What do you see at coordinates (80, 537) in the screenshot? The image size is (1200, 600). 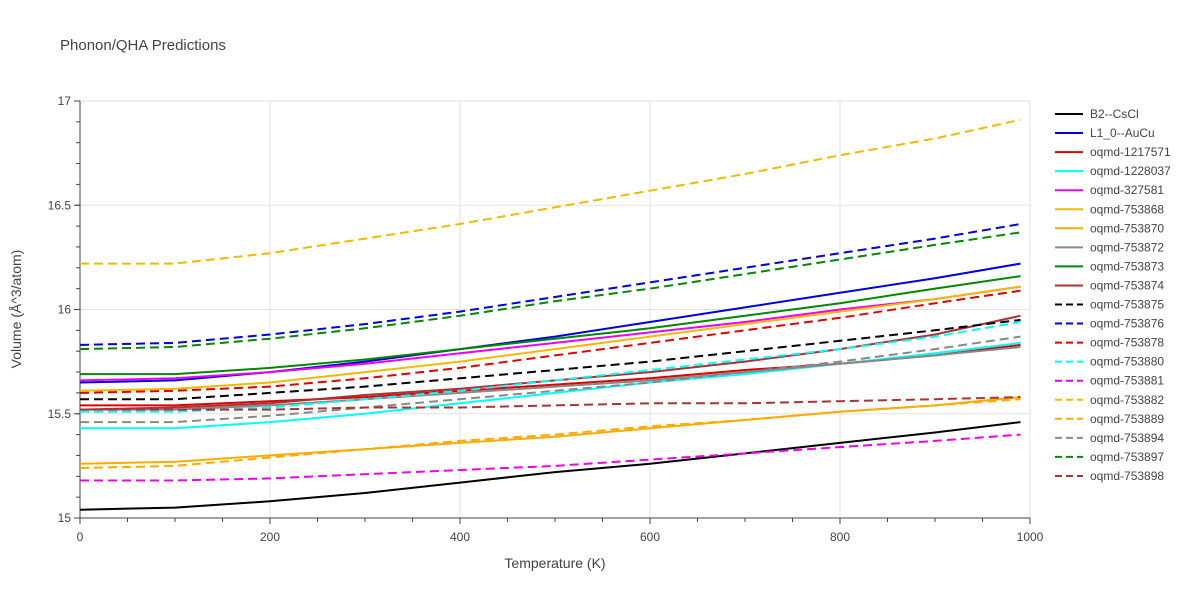 I see `x-tick-label-0: 0` at bounding box center [80, 537].